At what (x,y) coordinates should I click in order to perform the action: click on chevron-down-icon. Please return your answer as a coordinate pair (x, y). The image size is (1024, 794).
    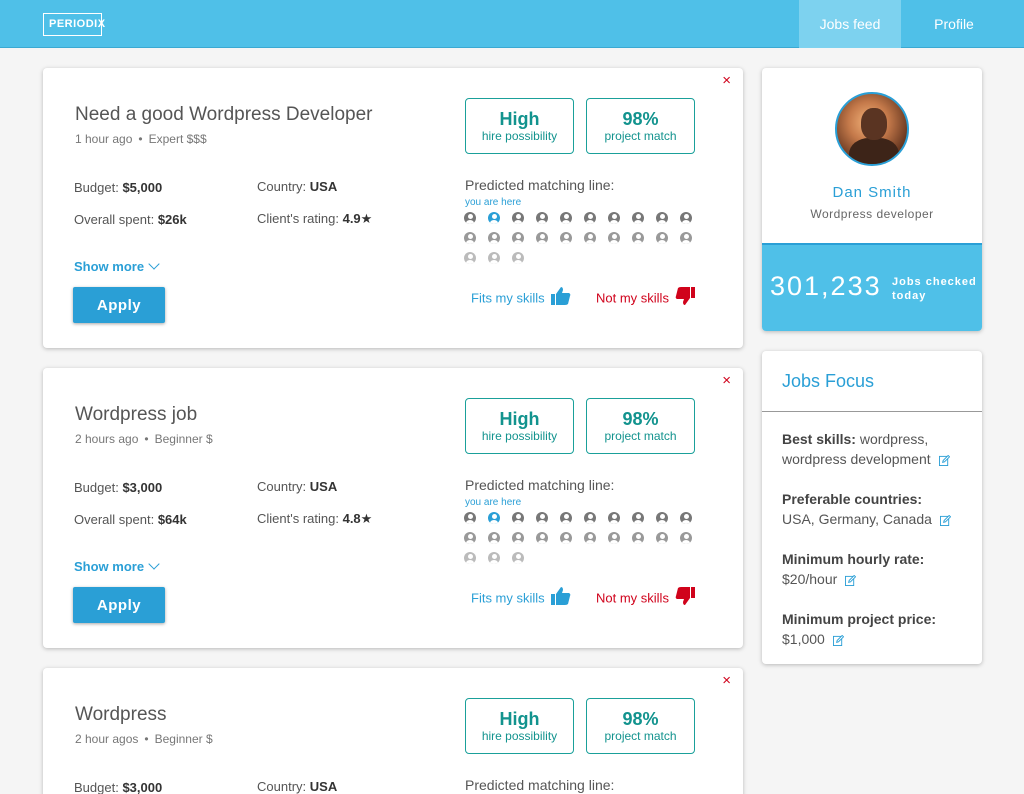
    Looking at the image, I should click on (154, 564).